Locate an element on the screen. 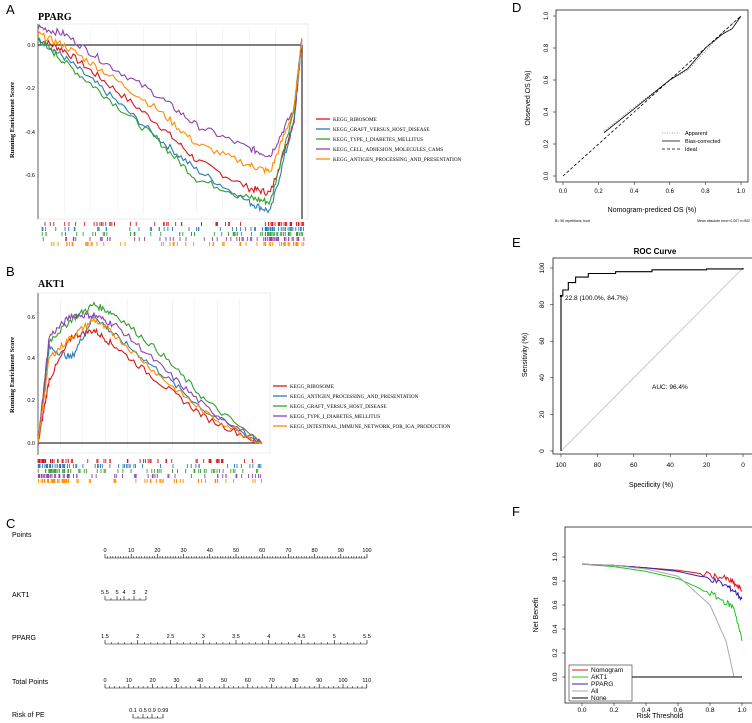 Image resolution: width=752 pixels, height=723 pixels. panel-f-ticks: 0.0 0.2 0.4 0.6 0.8 1.0 0.0 0.2 0.4 0.6 0.8 1.0 is located at coordinates (649, 633).